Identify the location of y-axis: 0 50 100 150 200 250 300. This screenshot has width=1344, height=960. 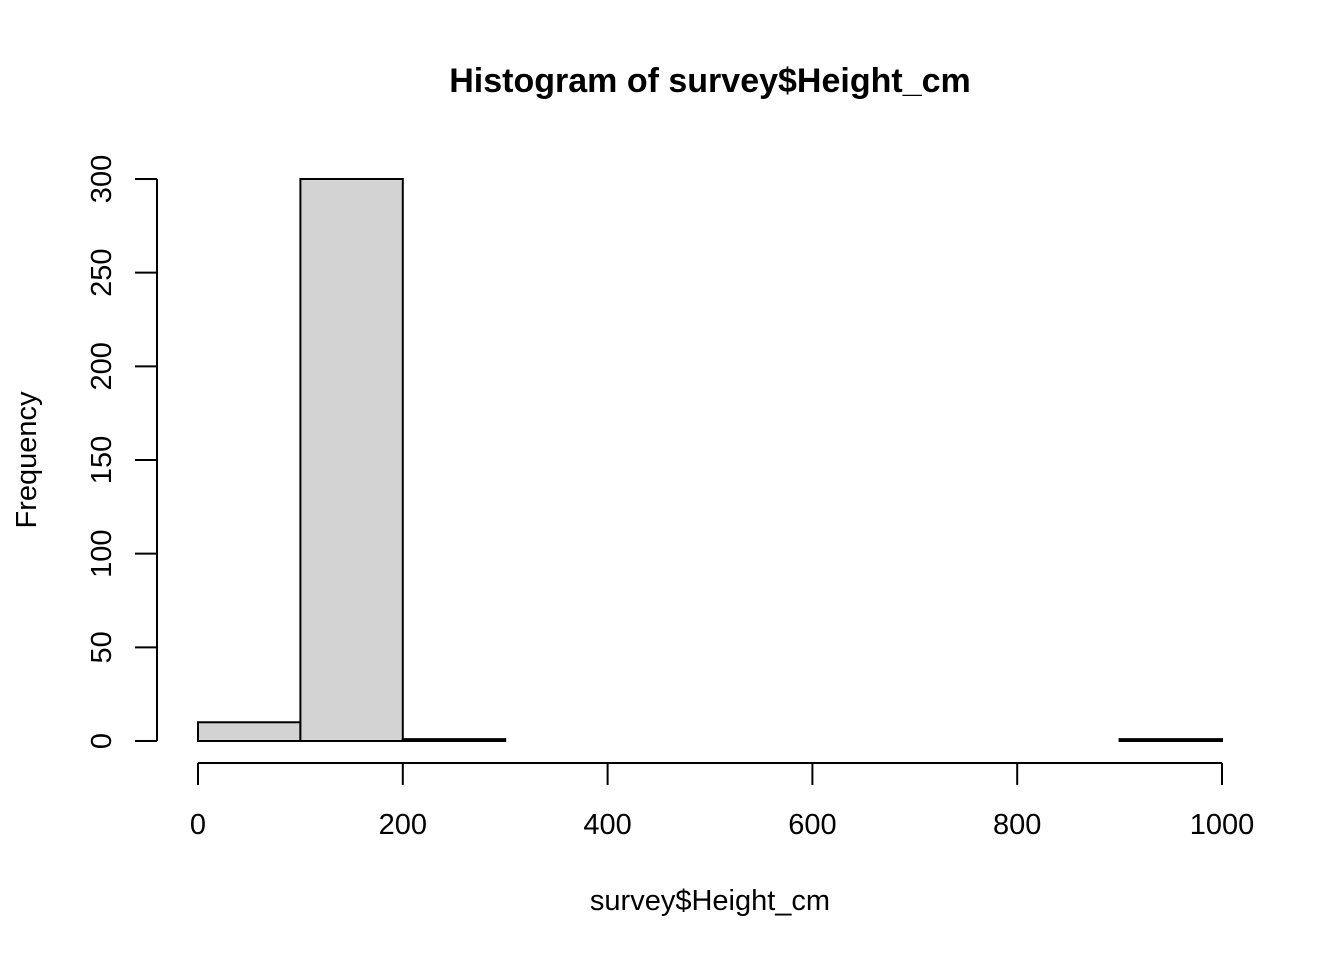
(122, 452).